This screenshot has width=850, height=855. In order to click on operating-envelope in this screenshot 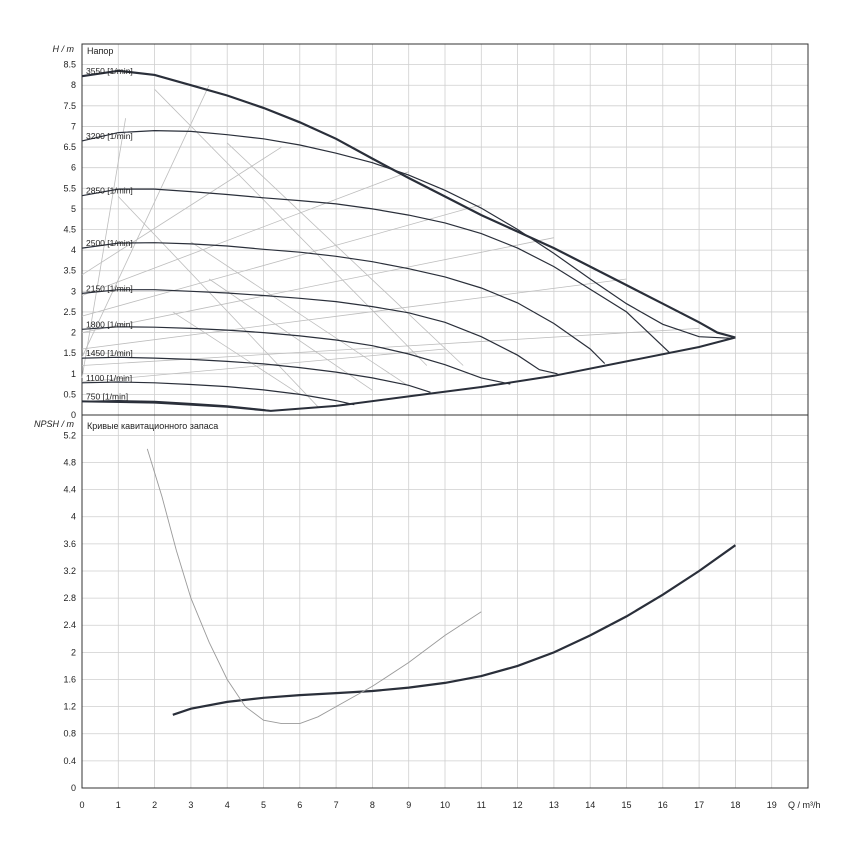, I will do `click(408, 374)`.